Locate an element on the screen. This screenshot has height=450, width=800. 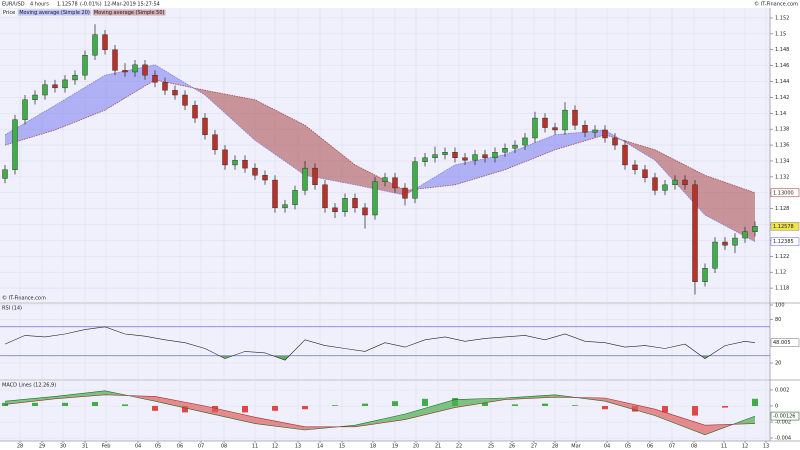
x-tick-label: Mar is located at coordinates (576, 447).